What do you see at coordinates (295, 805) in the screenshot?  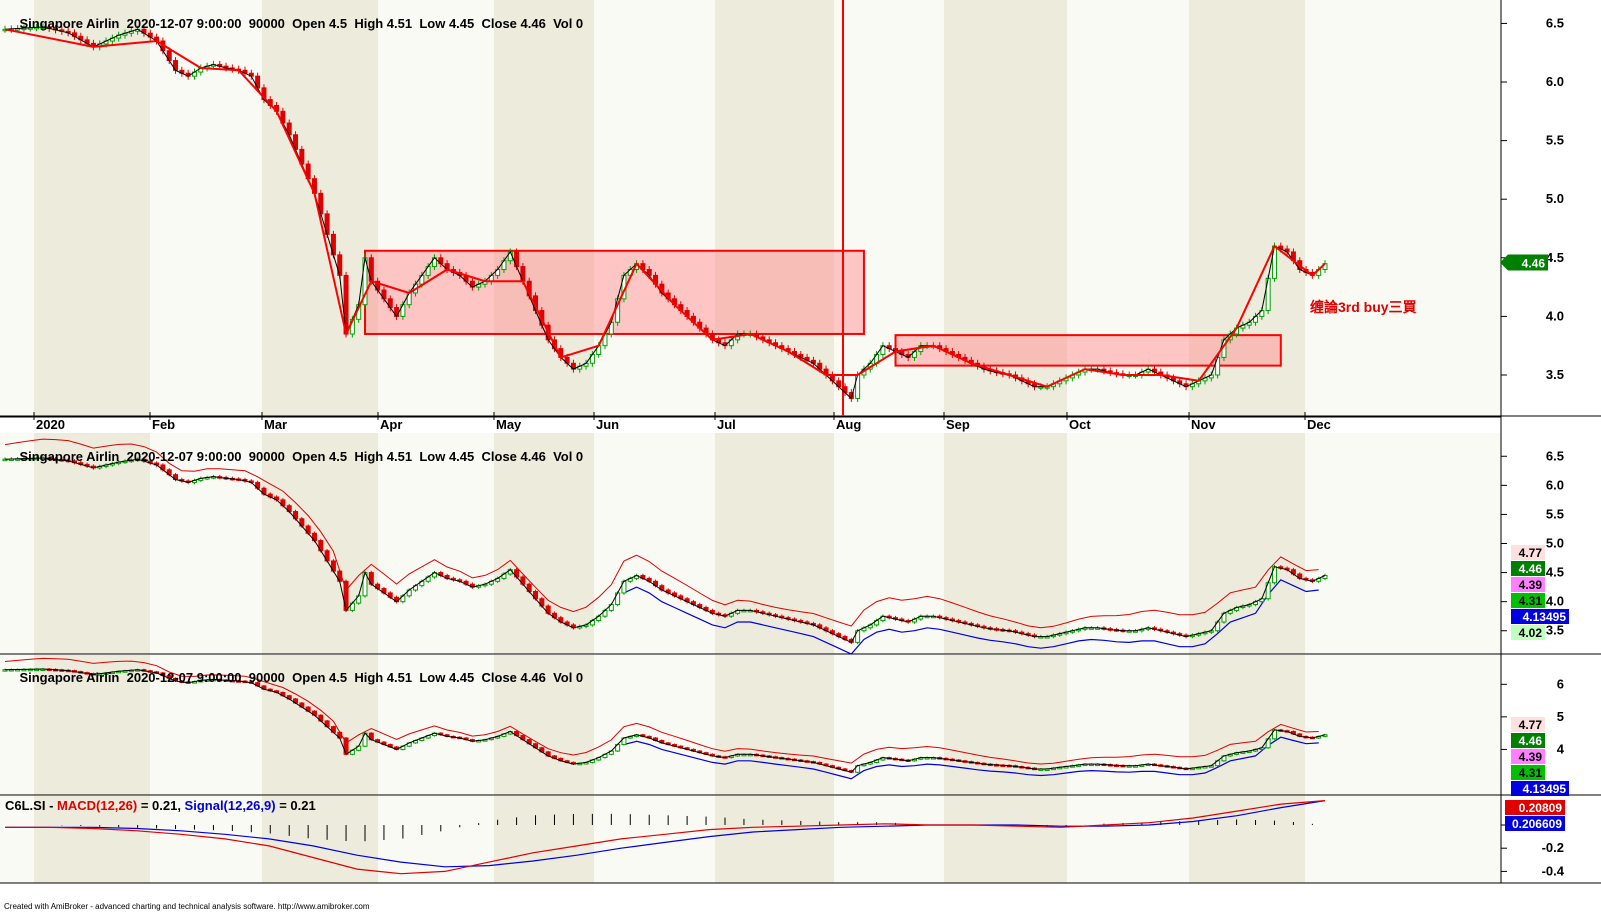 I see `signal-value: = 0.21` at bounding box center [295, 805].